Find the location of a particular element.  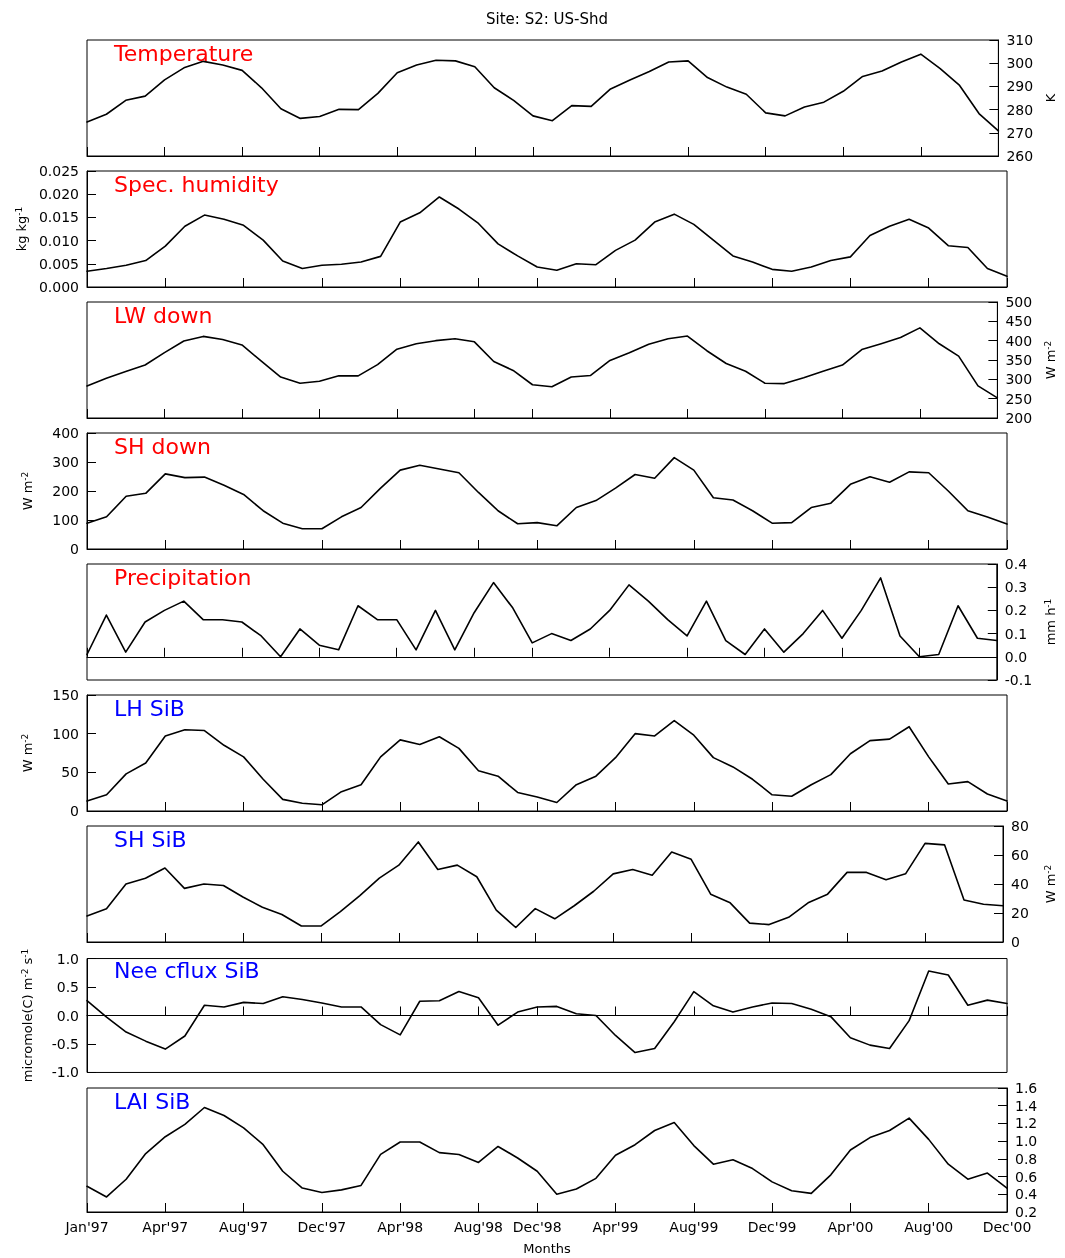

y-tick-label: 1.4 is located at coordinates (1026, 1105).